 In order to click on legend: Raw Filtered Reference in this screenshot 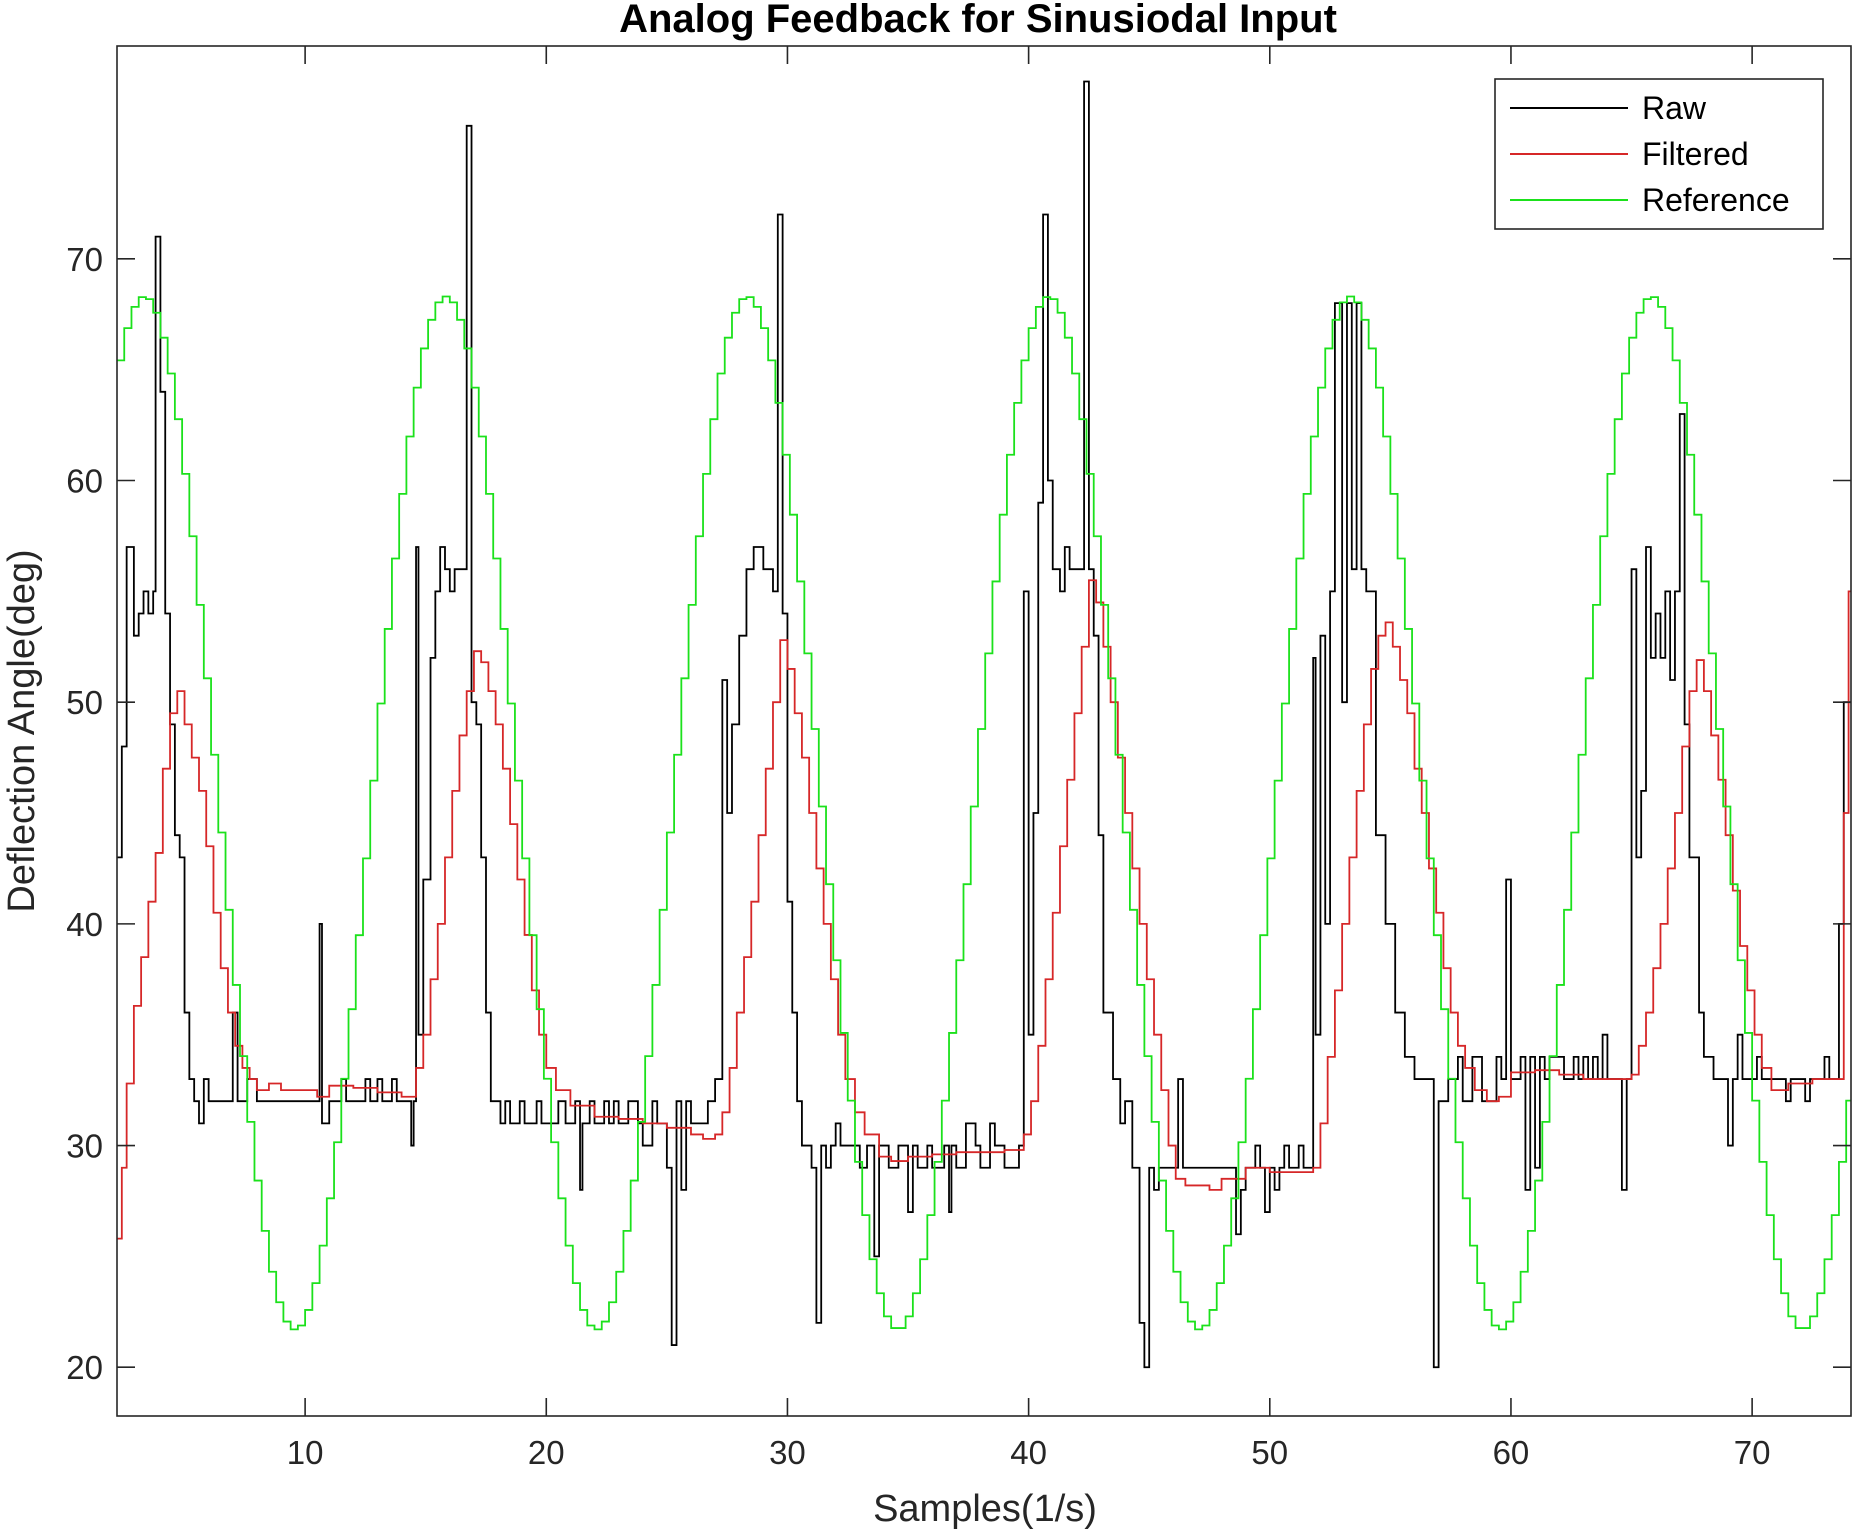, I will do `click(1659, 154)`.